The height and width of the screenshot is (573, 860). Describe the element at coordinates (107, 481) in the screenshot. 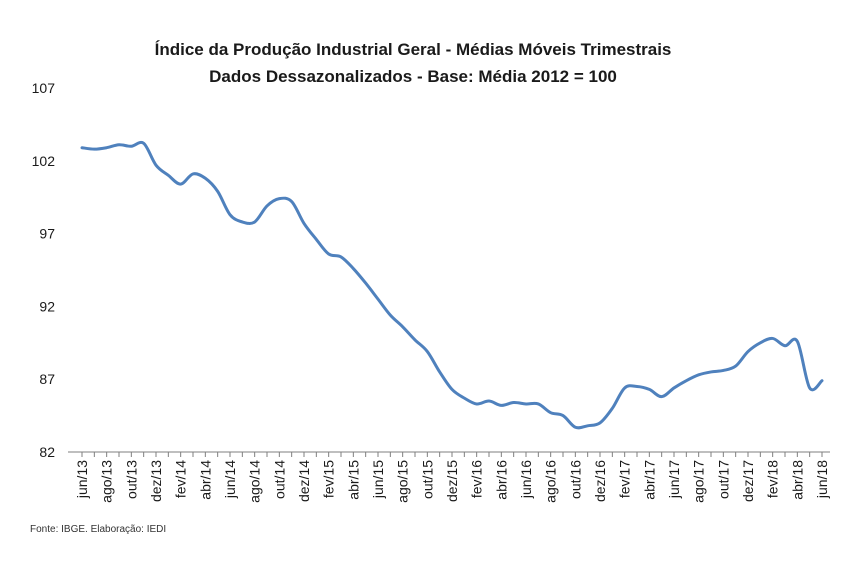

I see `x-tick-label: ago/13` at that location.